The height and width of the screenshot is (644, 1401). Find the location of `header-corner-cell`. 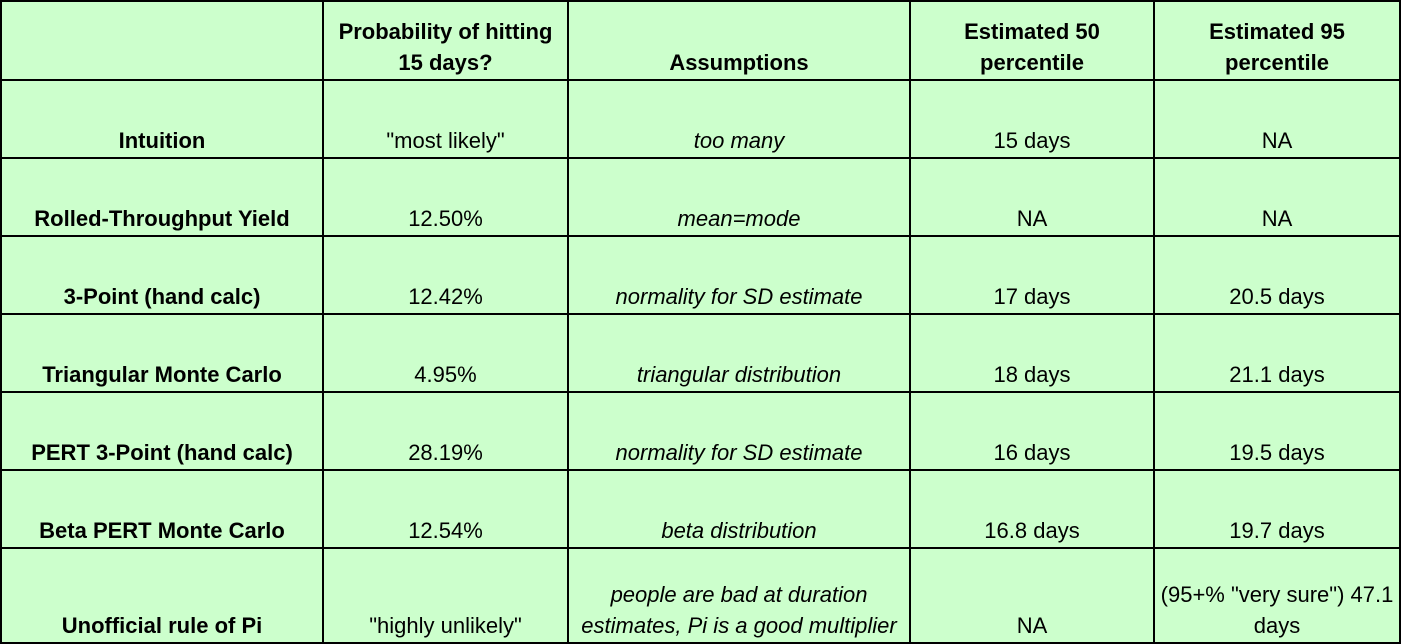

header-corner-cell is located at coordinates (162, 40).